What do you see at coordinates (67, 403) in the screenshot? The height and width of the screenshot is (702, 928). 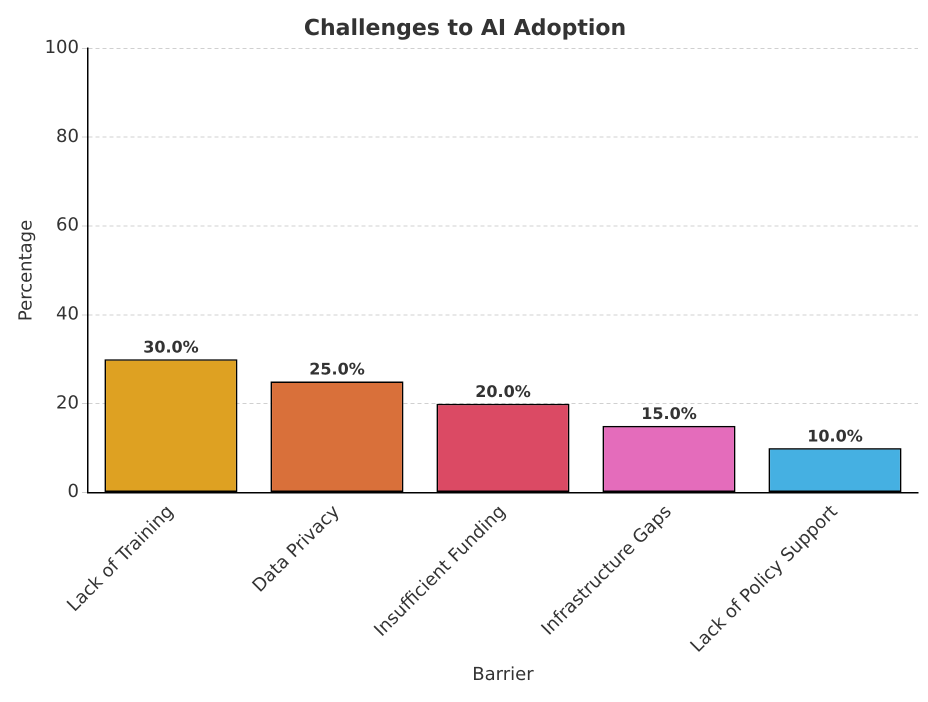 I see `y-tick-label: 20` at bounding box center [67, 403].